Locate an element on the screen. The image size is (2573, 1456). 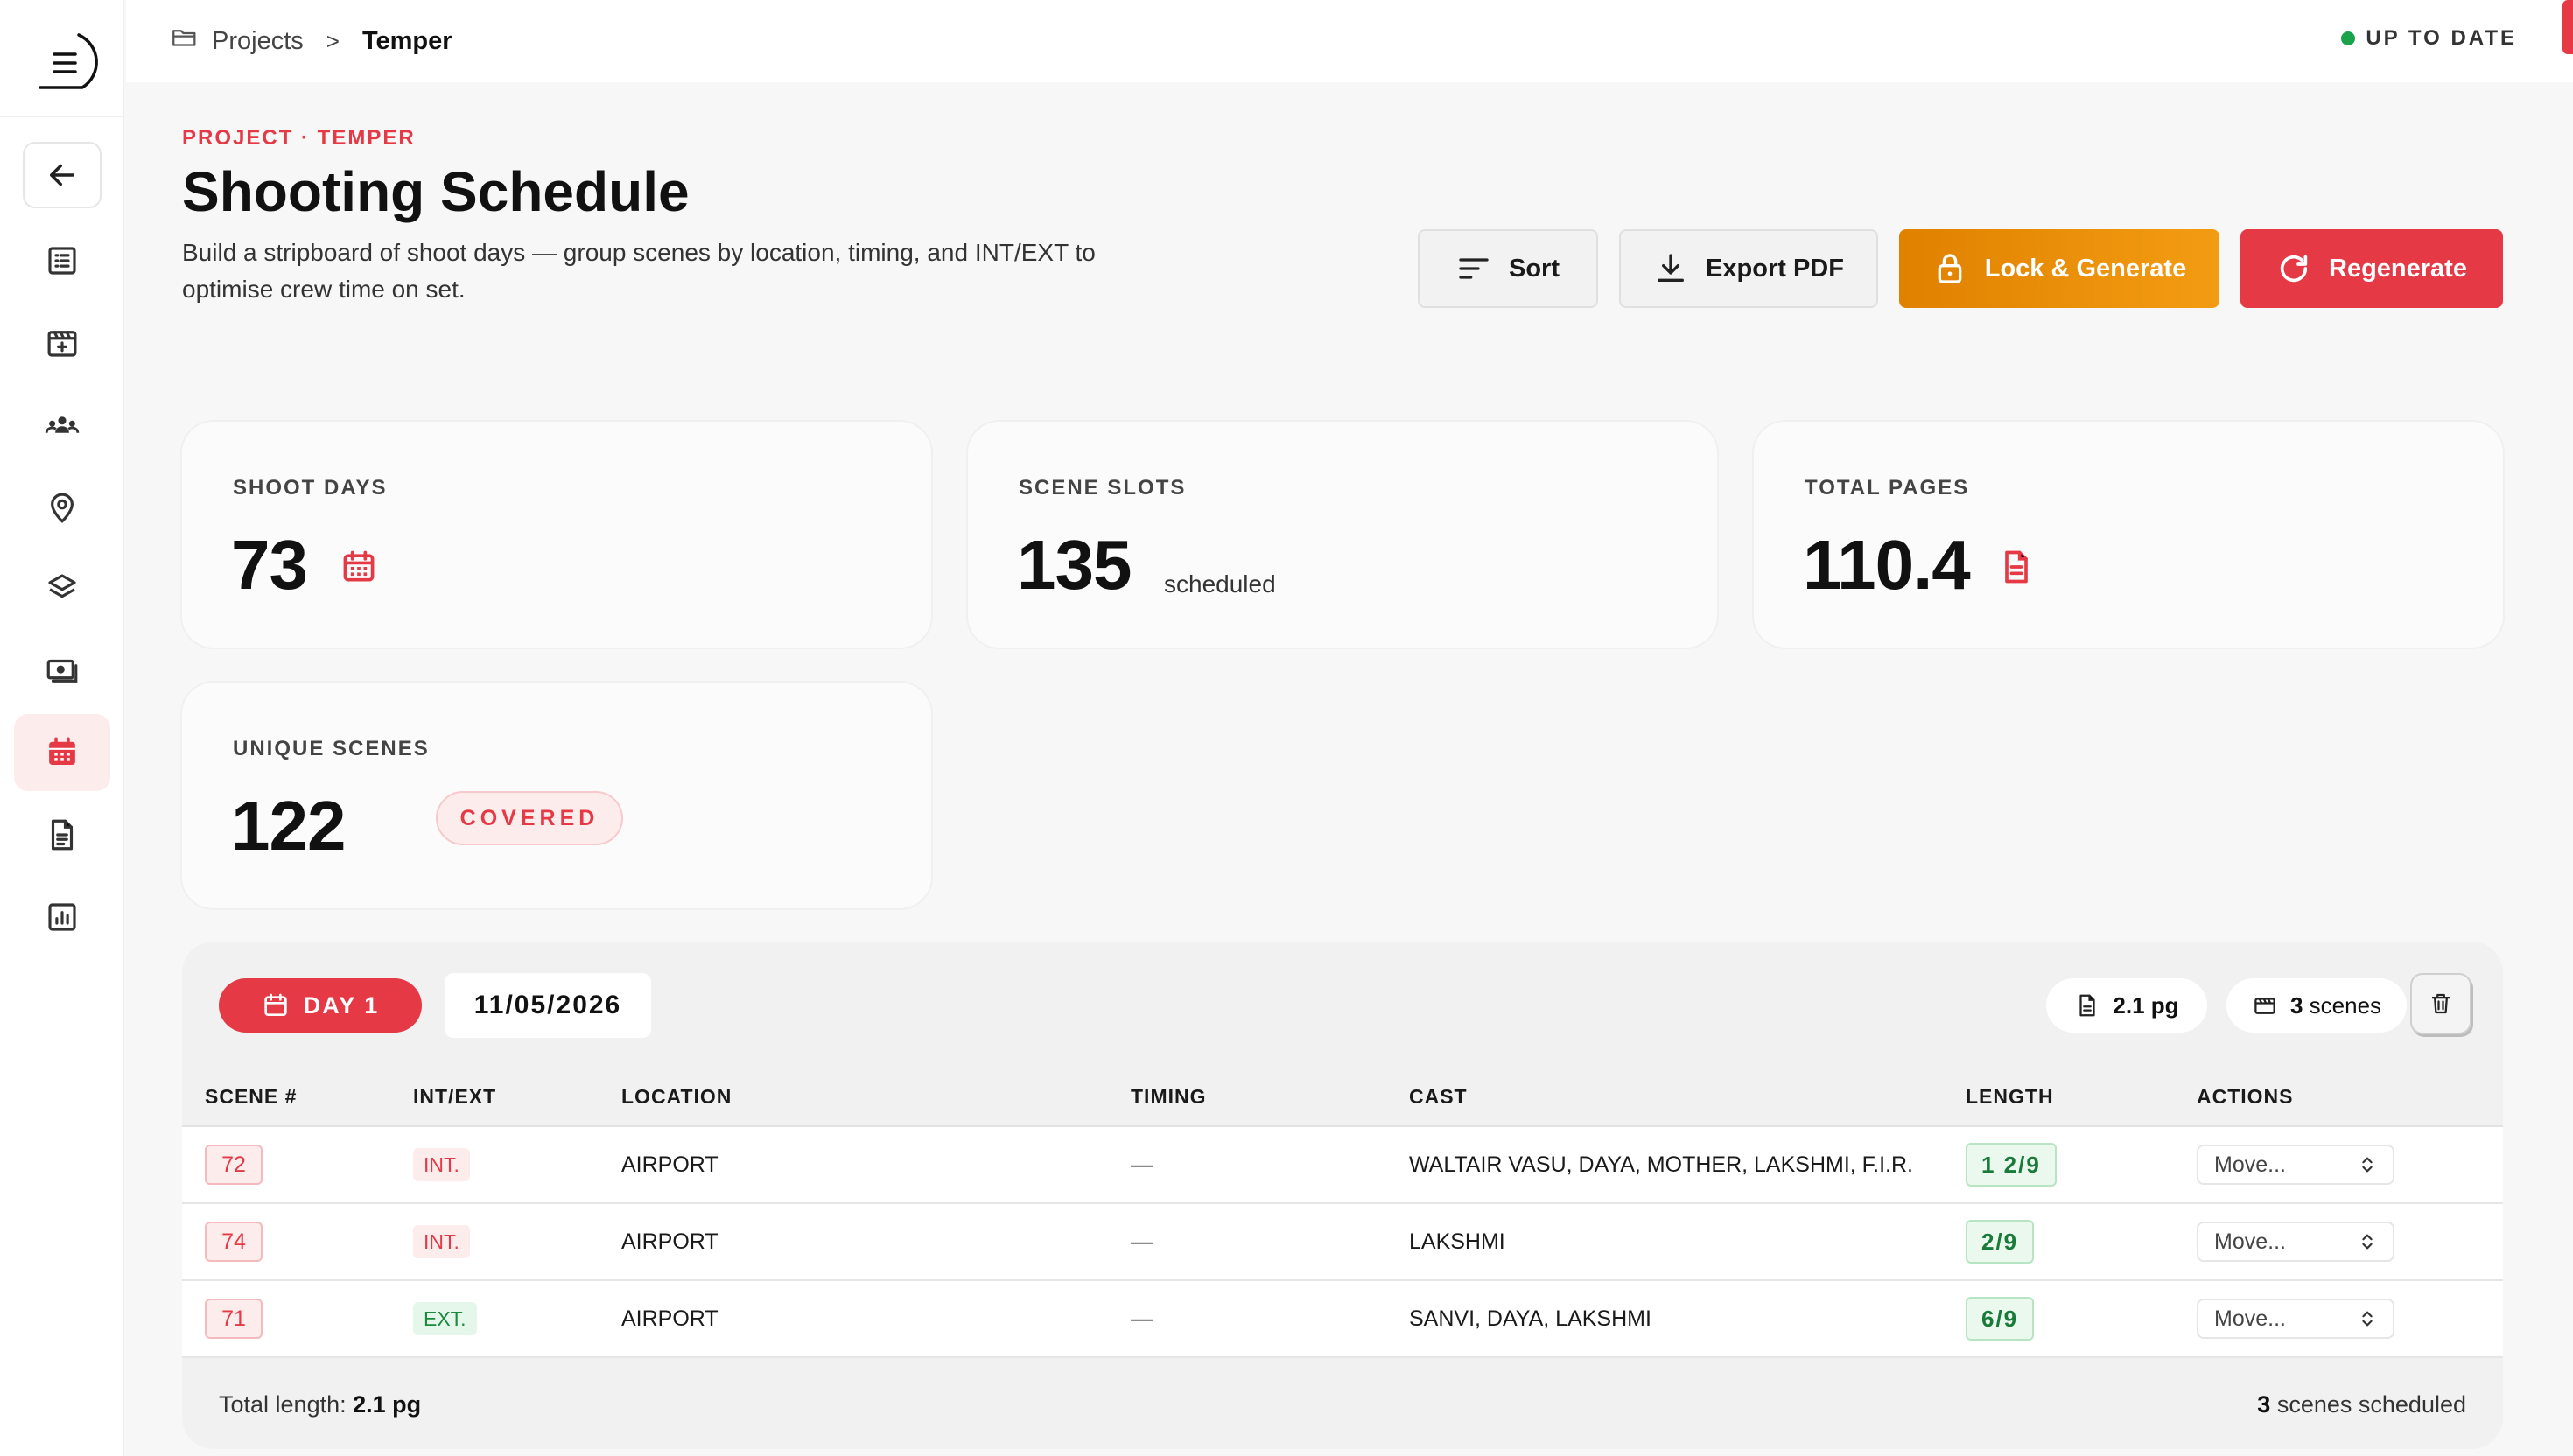
stat-value: 135 is located at coordinates (1074, 565).